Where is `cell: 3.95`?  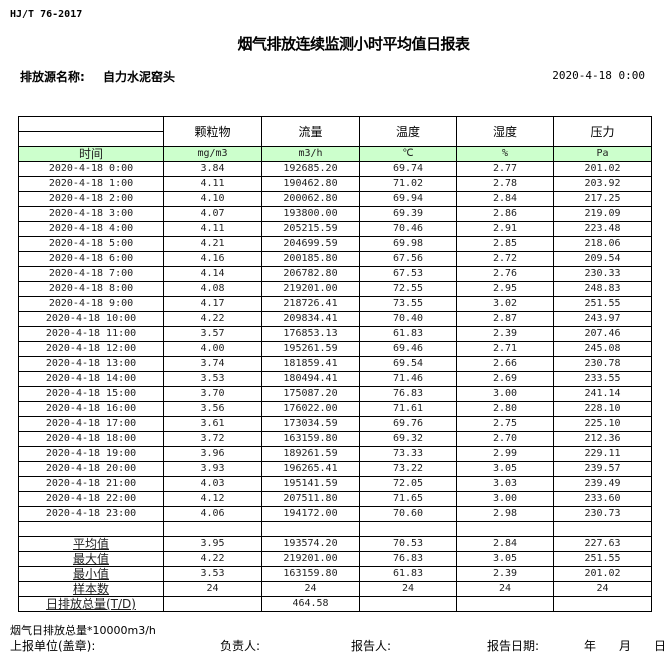
cell: 3.95 is located at coordinates (212, 544).